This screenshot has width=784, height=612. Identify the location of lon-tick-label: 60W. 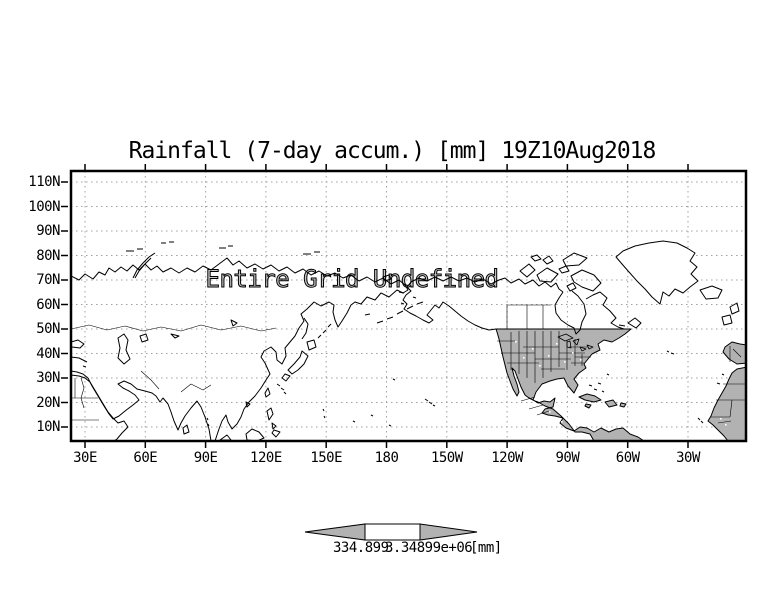
(627, 458).